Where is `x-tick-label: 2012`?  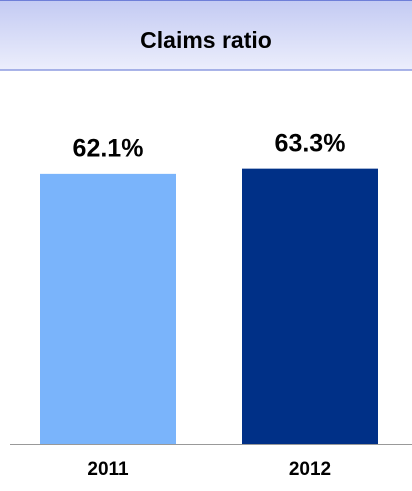
x-tick-label: 2012 is located at coordinates (310, 469).